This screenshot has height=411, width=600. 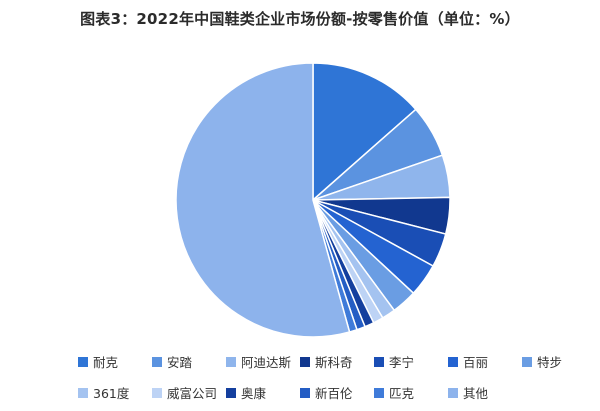 I want to click on legend-item-vf: 威富公司, so click(x=189, y=392).